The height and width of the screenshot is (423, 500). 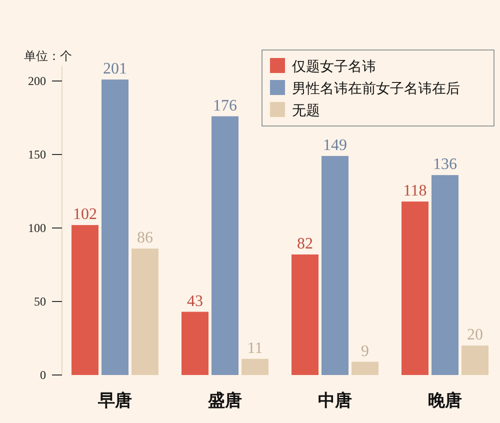 What do you see at coordinates (305, 243) in the screenshot?
I see `data-label: 82` at bounding box center [305, 243].